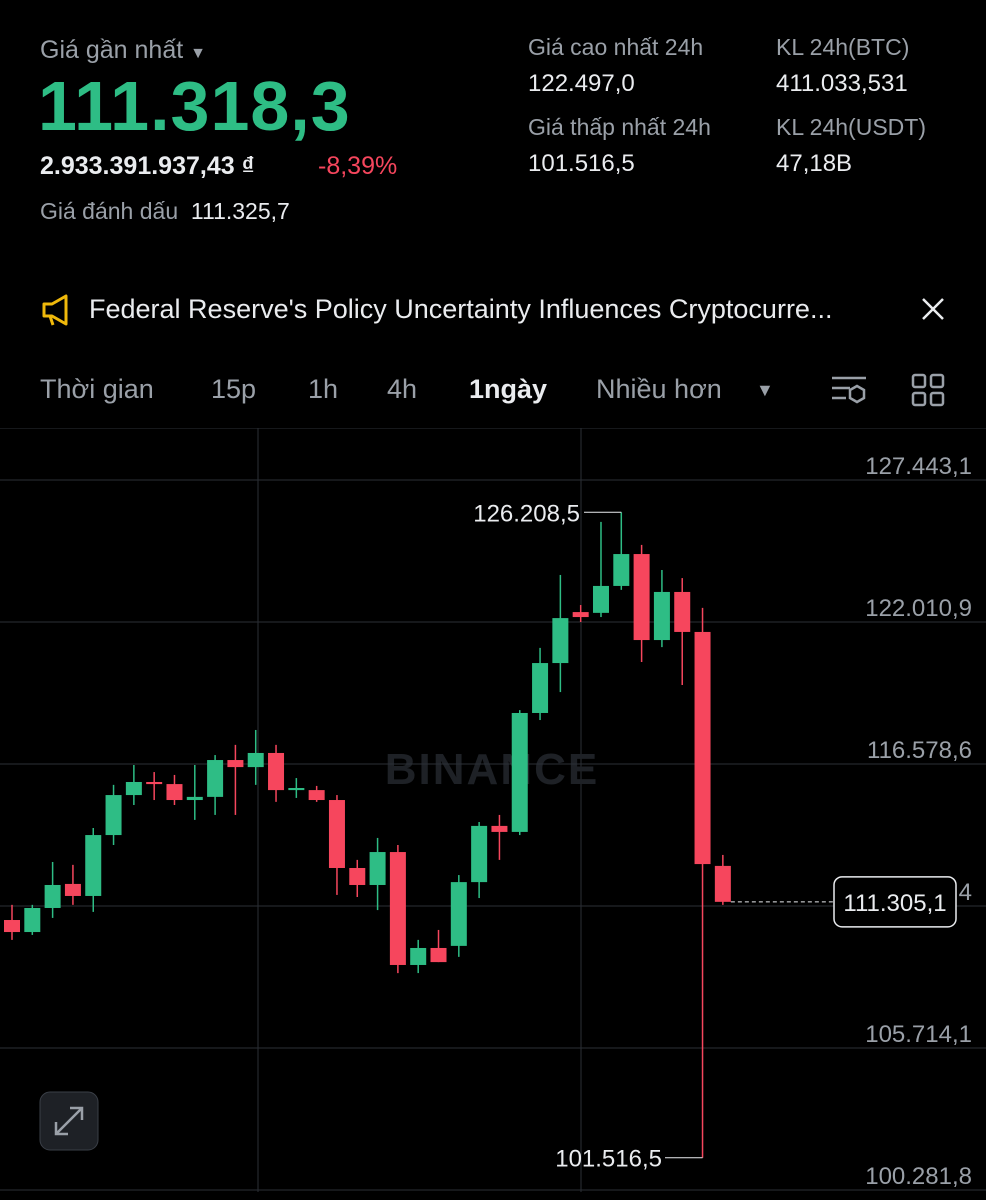 The height and width of the screenshot is (1200, 986). I want to click on megaphone-icon, so click(58, 310).